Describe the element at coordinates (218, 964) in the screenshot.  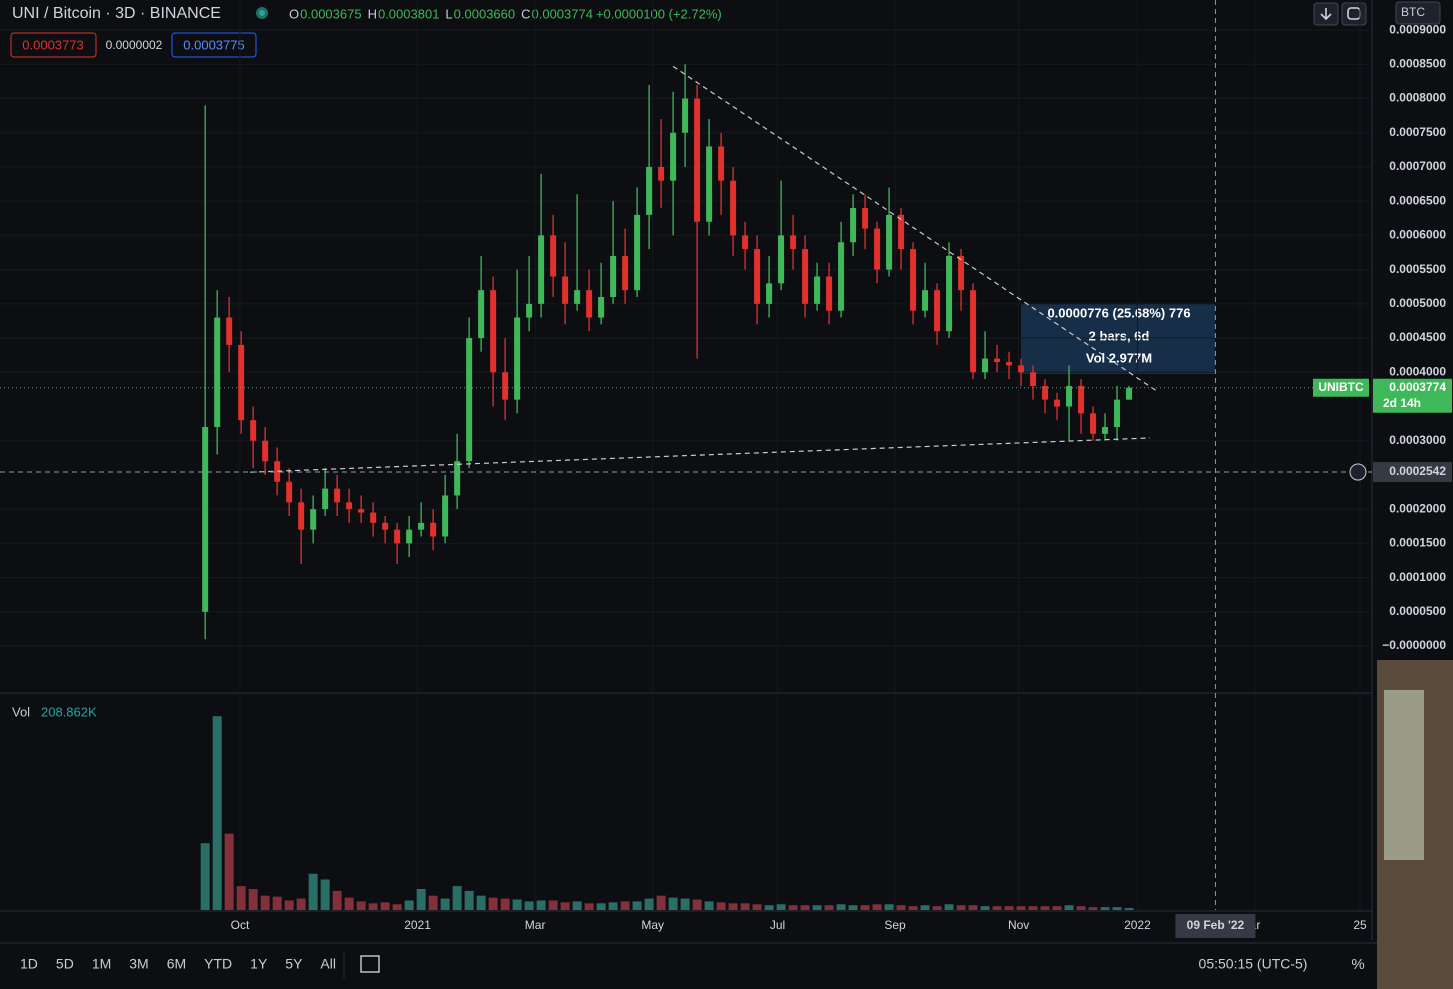
I see `range-button: YTD` at that location.